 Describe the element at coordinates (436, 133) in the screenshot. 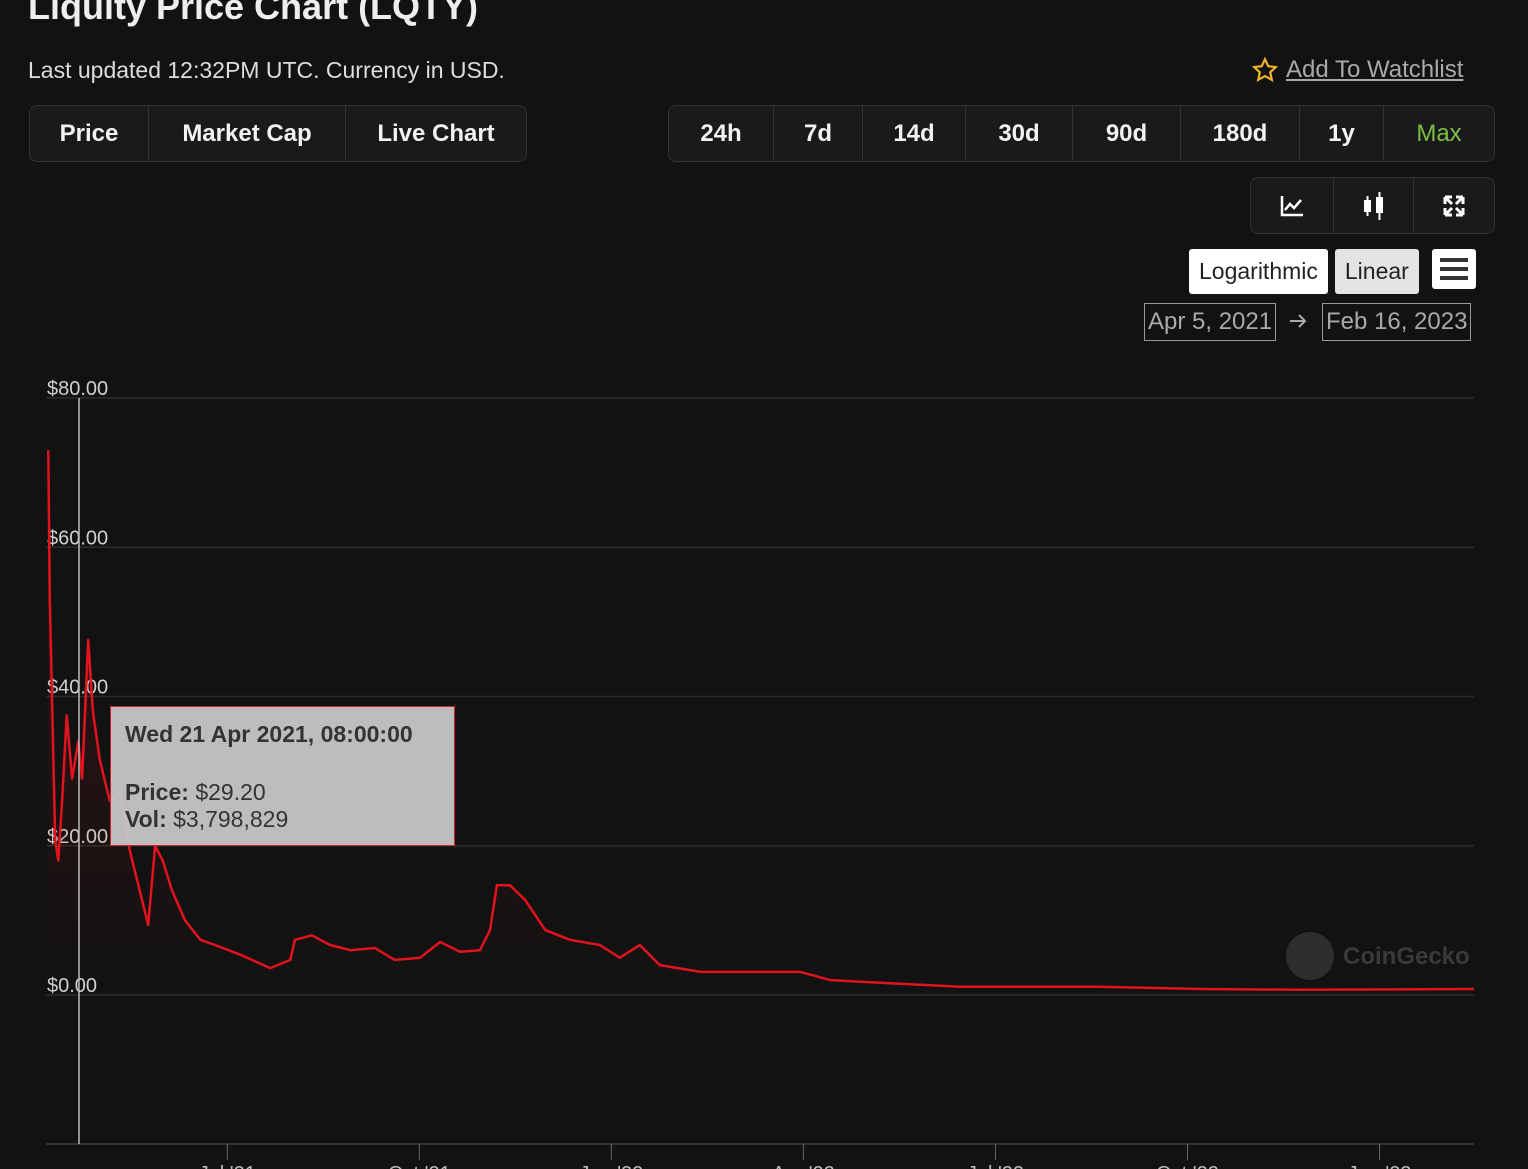

I see `tab-button: Live Chart` at that location.